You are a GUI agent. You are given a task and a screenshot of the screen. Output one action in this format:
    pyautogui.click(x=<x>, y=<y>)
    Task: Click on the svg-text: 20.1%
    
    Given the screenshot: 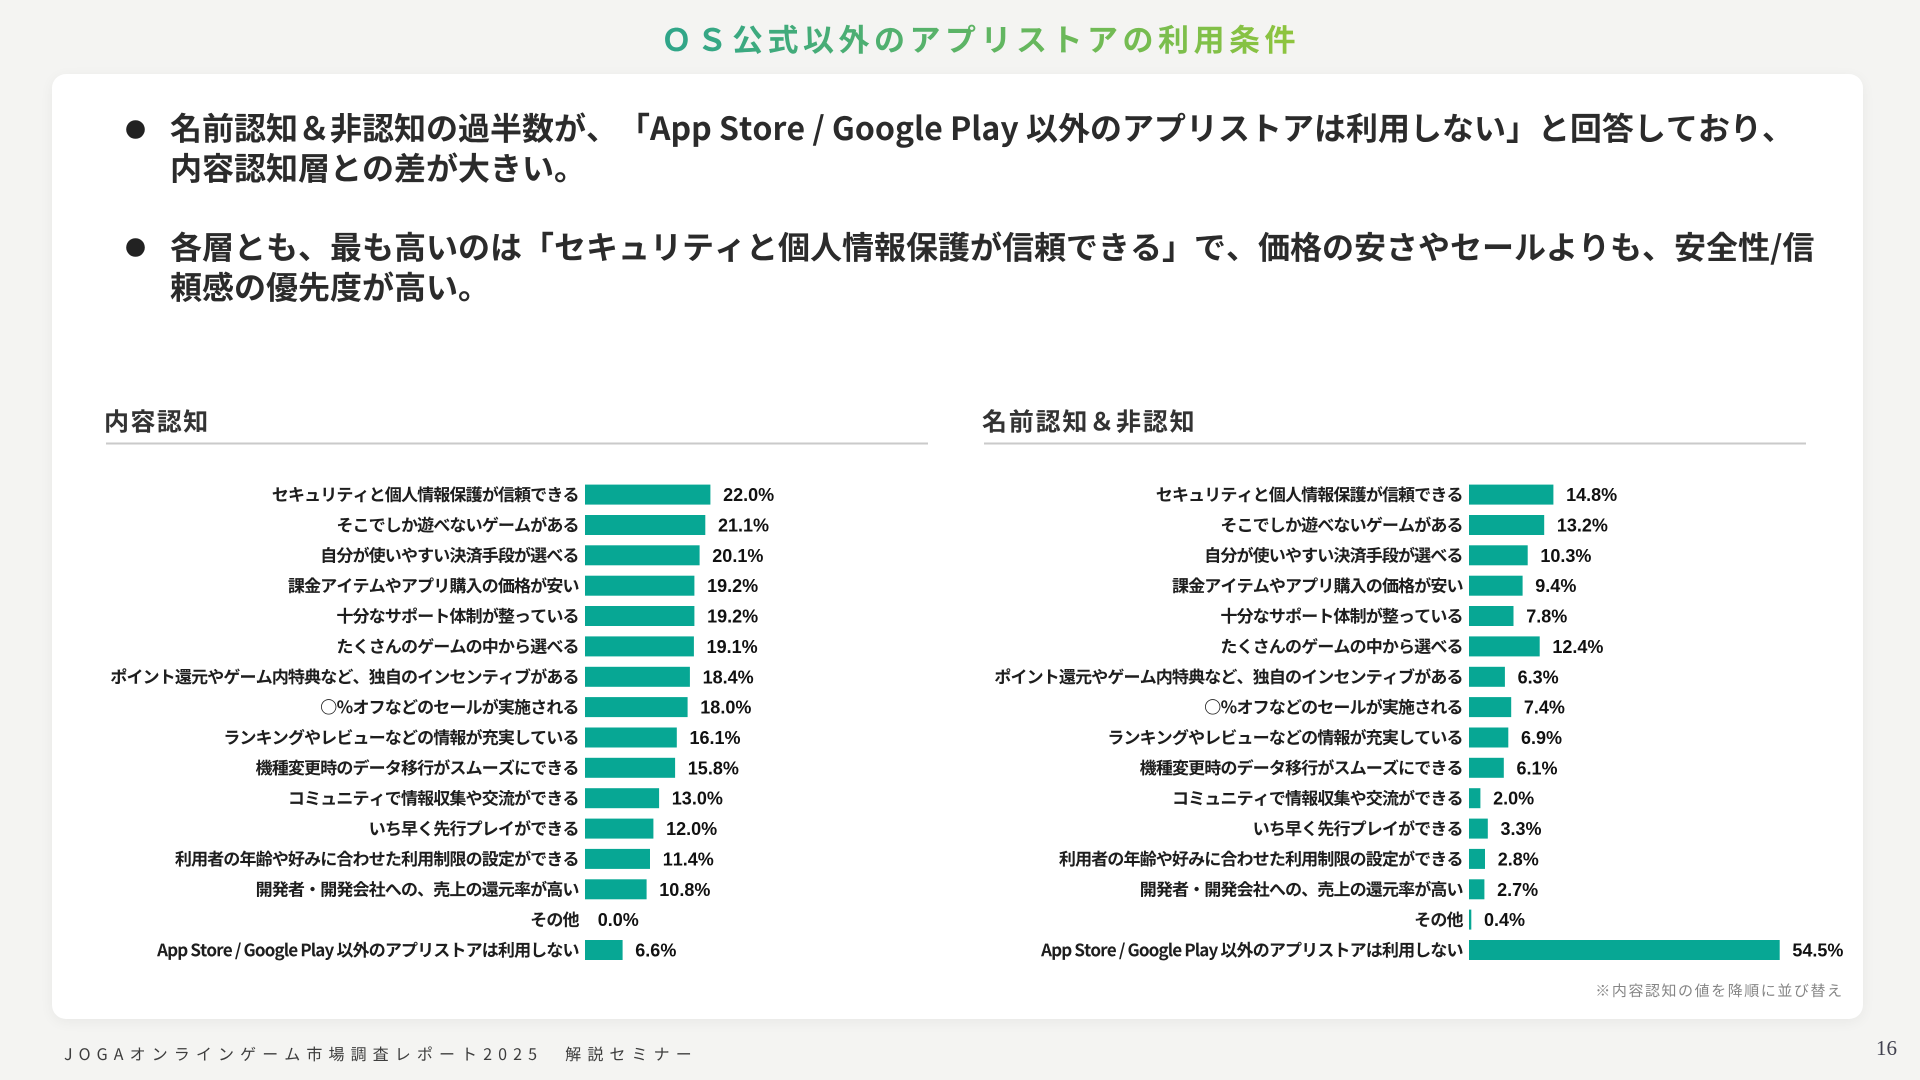 What is the action you would take?
    pyautogui.click(x=737, y=556)
    